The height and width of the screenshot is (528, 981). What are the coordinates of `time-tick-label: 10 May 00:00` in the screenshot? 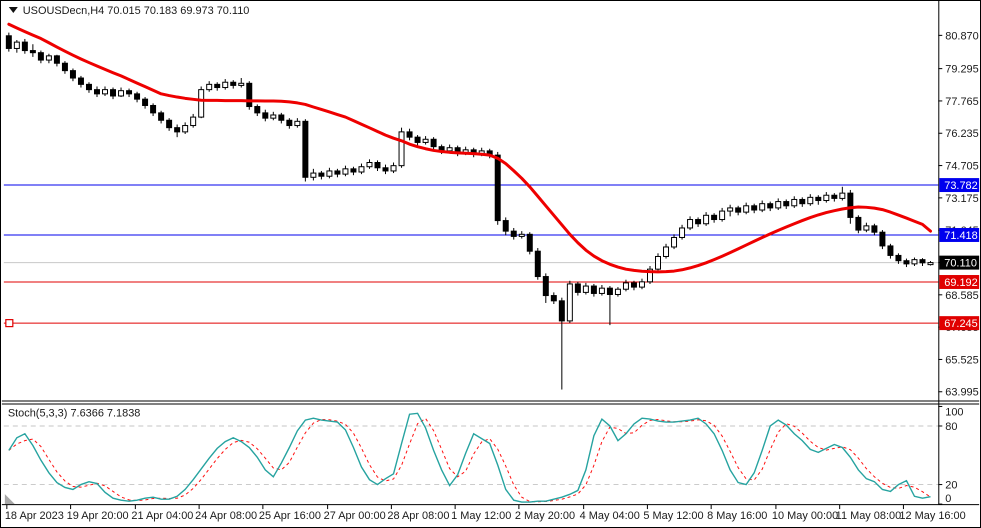 It's located at (805, 516).